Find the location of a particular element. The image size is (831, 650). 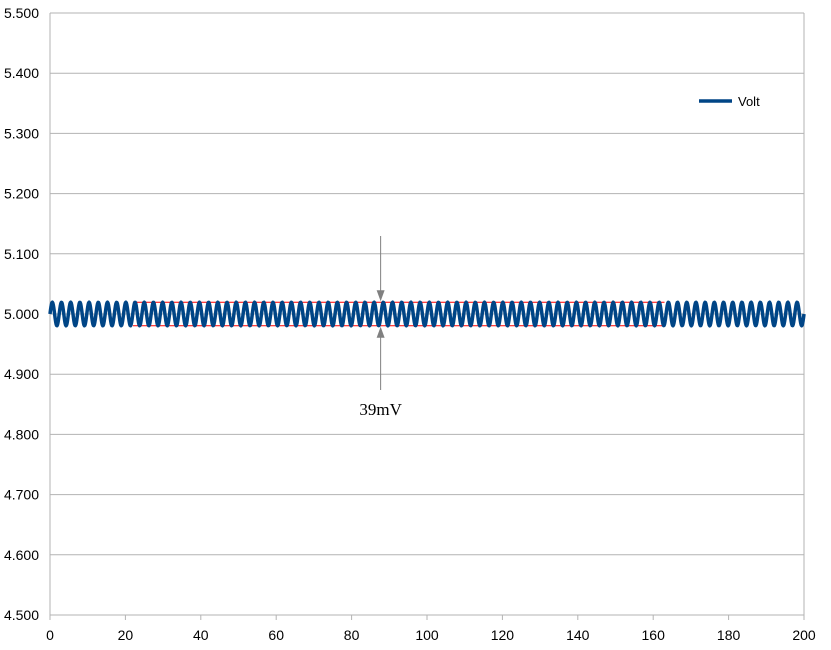

annotation-arrow-top-head is located at coordinates (380, 296).